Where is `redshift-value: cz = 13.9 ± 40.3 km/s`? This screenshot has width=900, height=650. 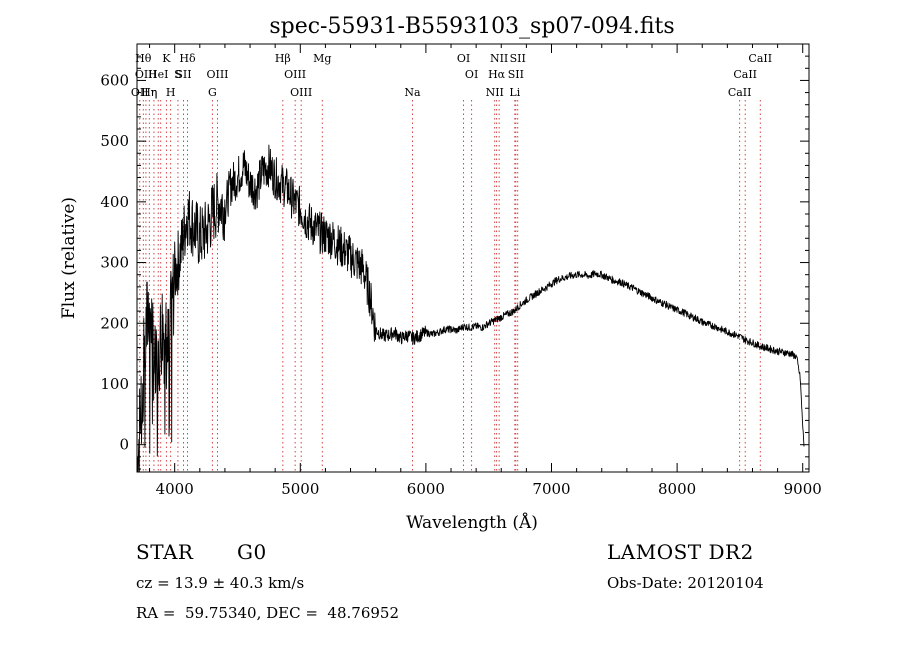
redshift-value: cz = 13.9 ± 40.3 km/s is located at coordinates (220, 583).